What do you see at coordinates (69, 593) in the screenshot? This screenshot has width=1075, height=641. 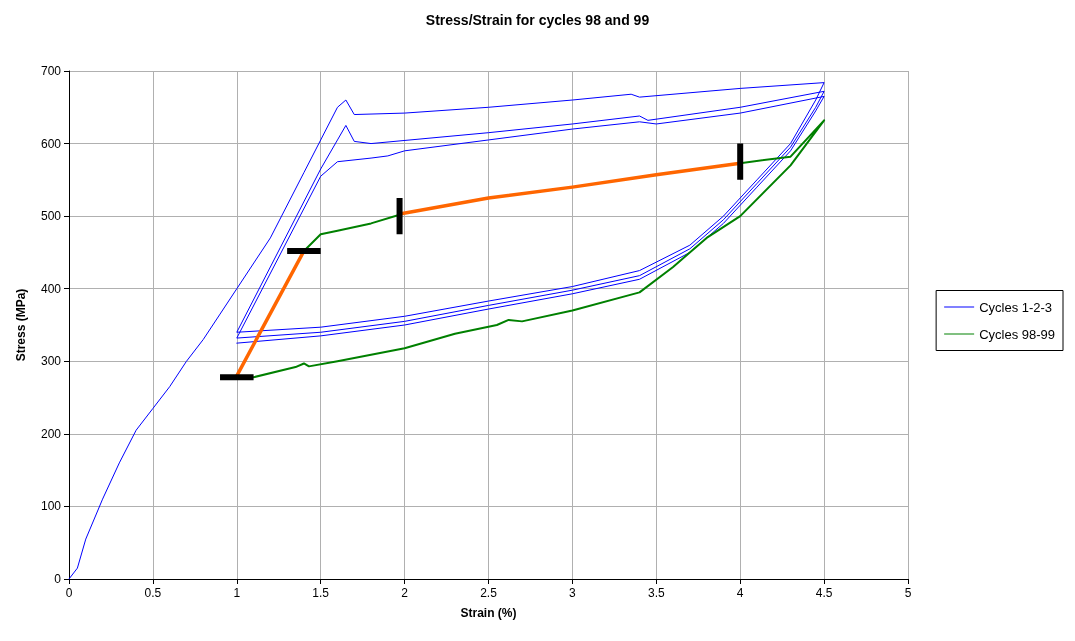 I see `x-tick-label: 0` at bounding box center [69, 593].